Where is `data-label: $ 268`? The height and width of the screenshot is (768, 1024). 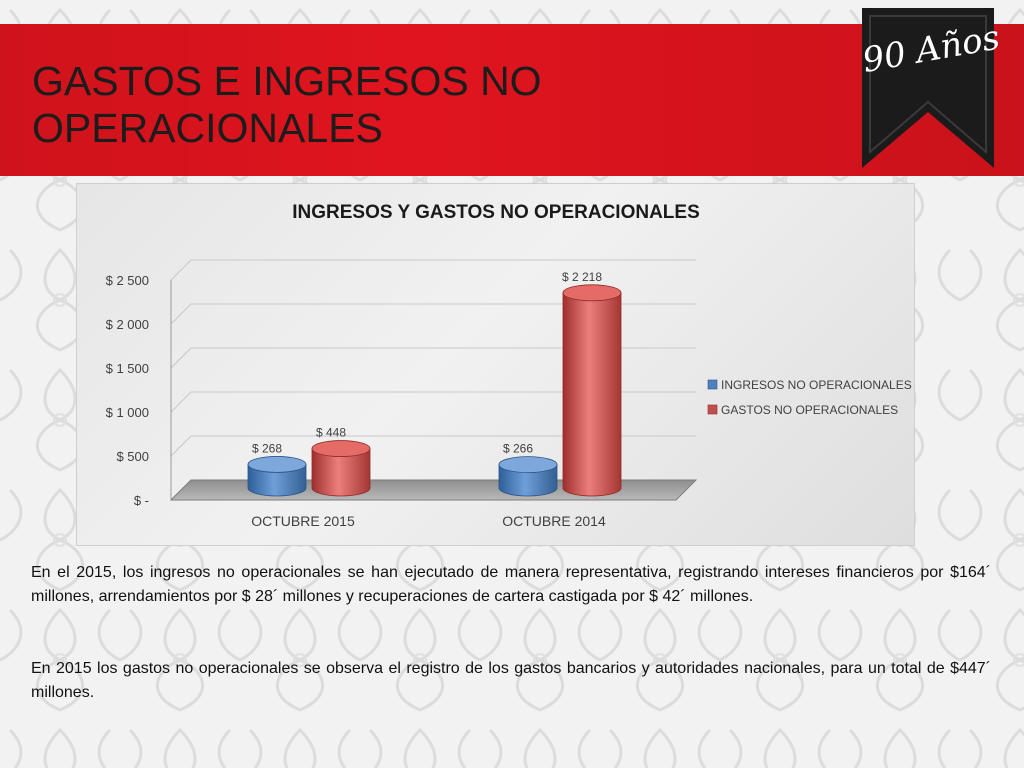
data-label: $ 268 is located at coordinates (267, 448).